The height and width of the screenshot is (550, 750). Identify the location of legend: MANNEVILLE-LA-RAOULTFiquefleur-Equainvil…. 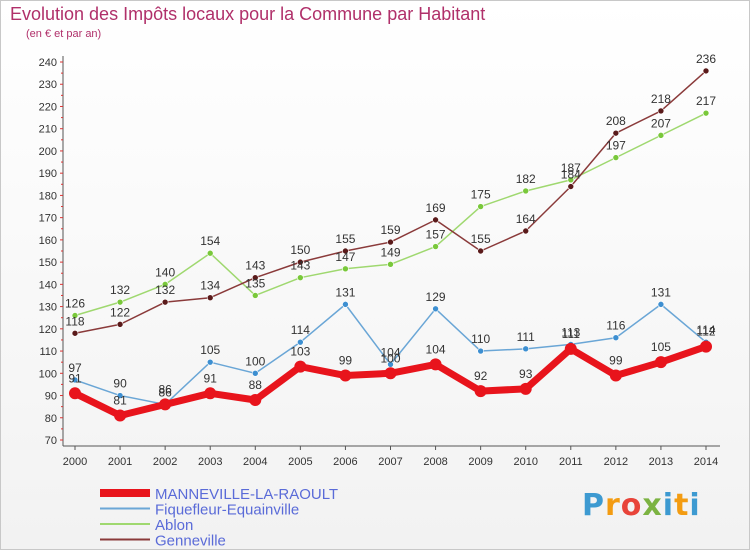
(219, 518).